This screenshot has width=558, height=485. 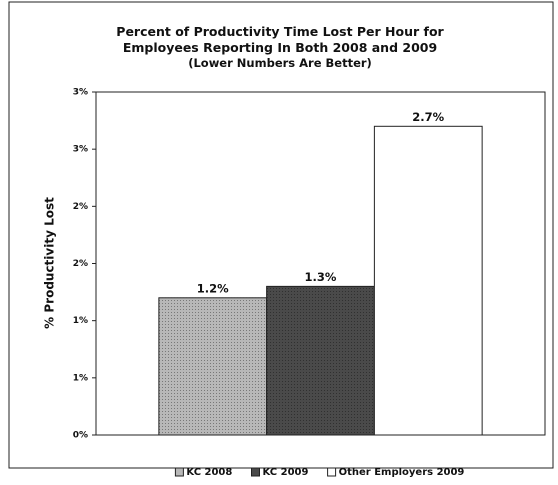 What do you see at coordinates (286, 472) in the screenshot?
I see `legend-label: KC 2009` at bounding box center [286, 472].